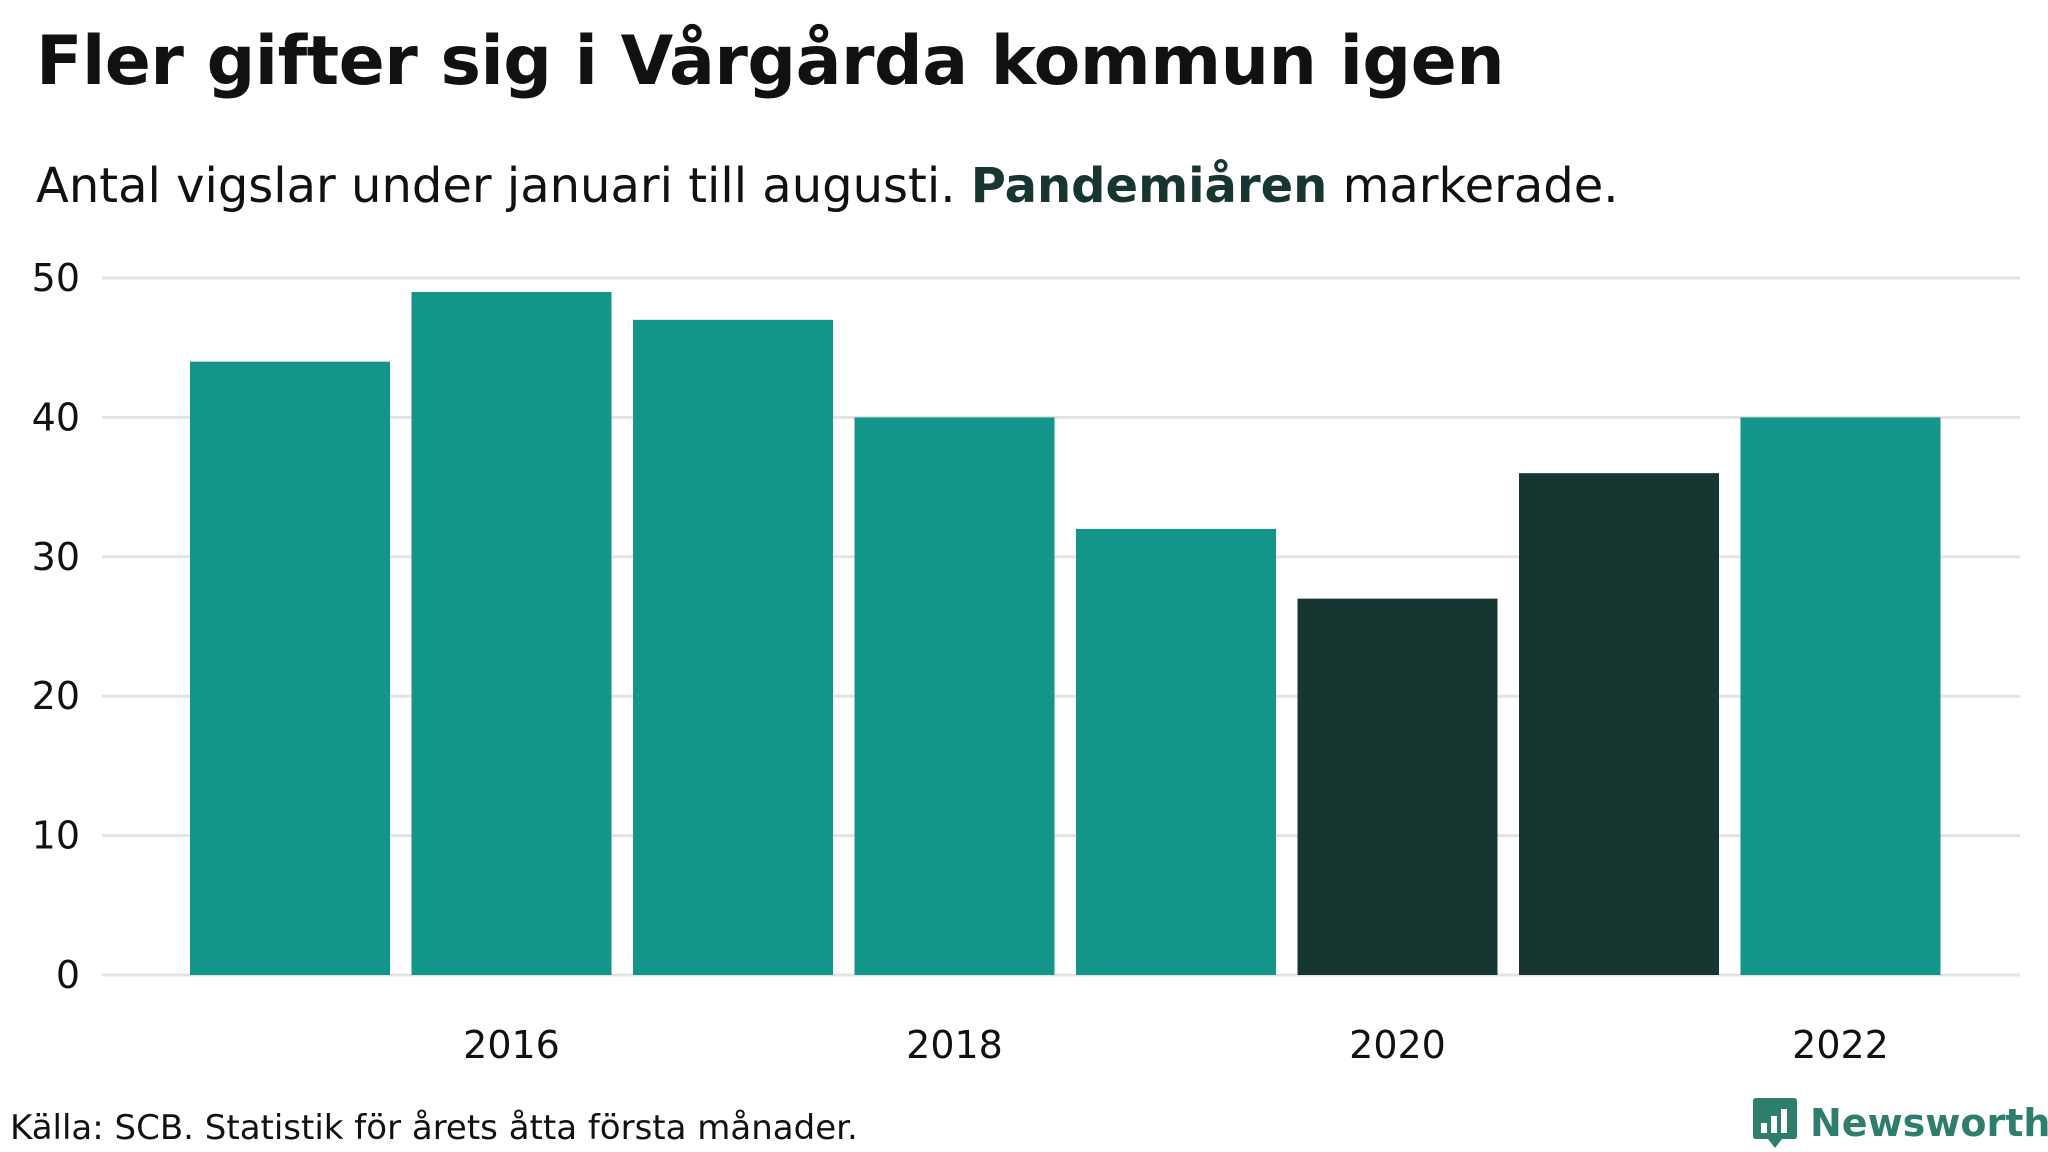  Describe the element at coordinates (56, 696) in the screenshot. I see `y-tick-label: 20` at that location.